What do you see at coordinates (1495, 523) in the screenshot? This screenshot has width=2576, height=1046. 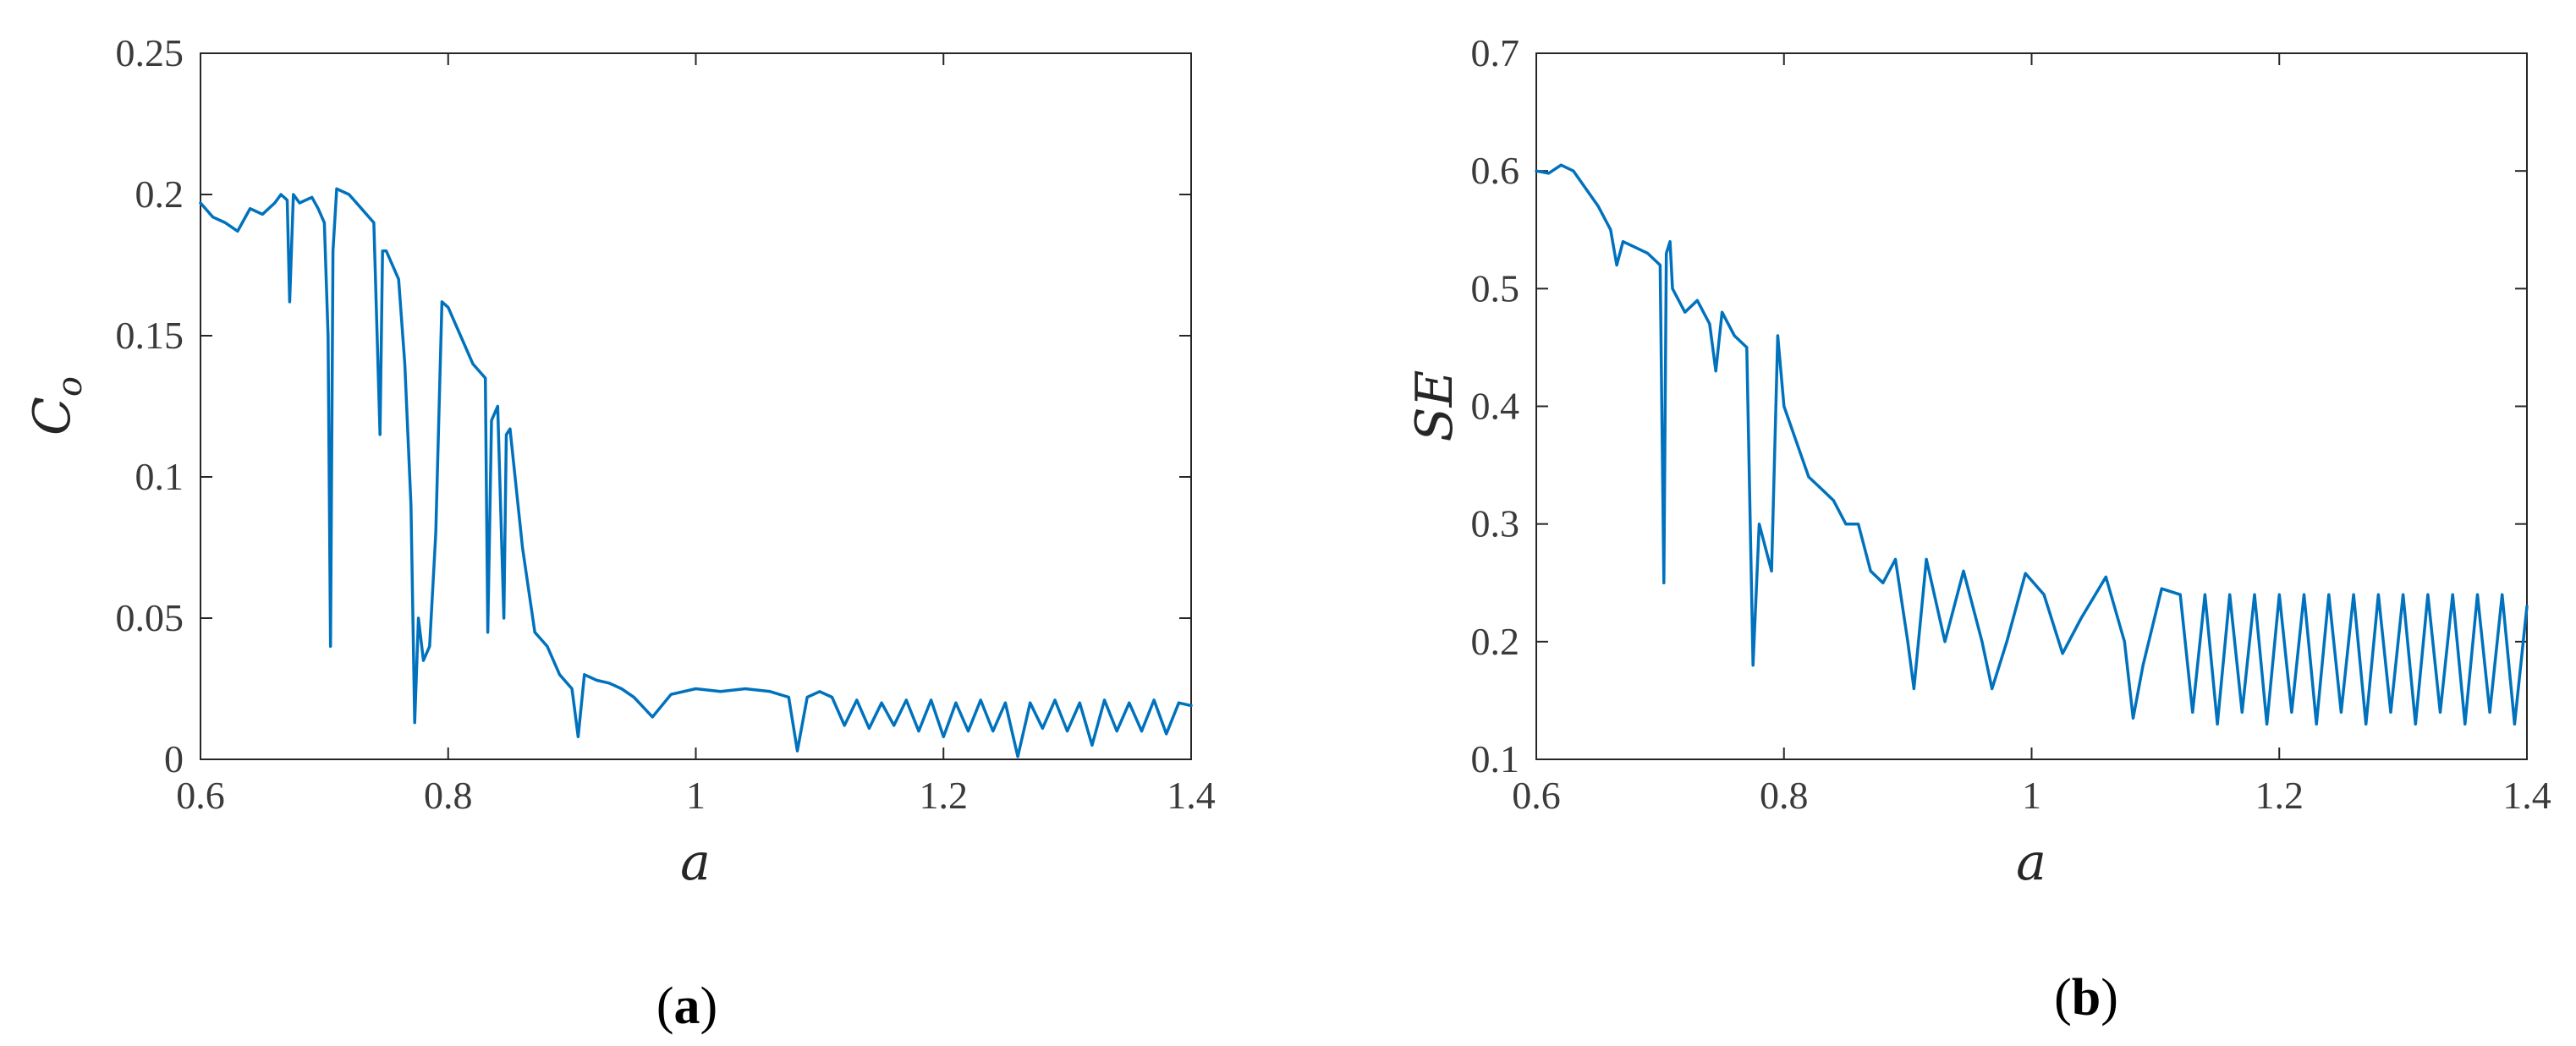 I see `y-tick-label-b-2: 0.3` at bounding box center [1495, 523].